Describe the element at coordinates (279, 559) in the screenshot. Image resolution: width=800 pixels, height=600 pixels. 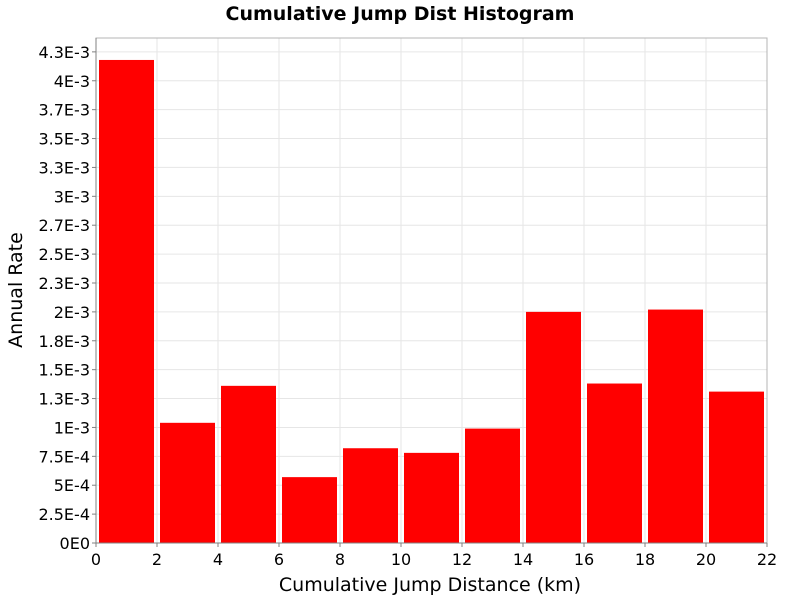
I see `x-tick-label: 6` at that location.